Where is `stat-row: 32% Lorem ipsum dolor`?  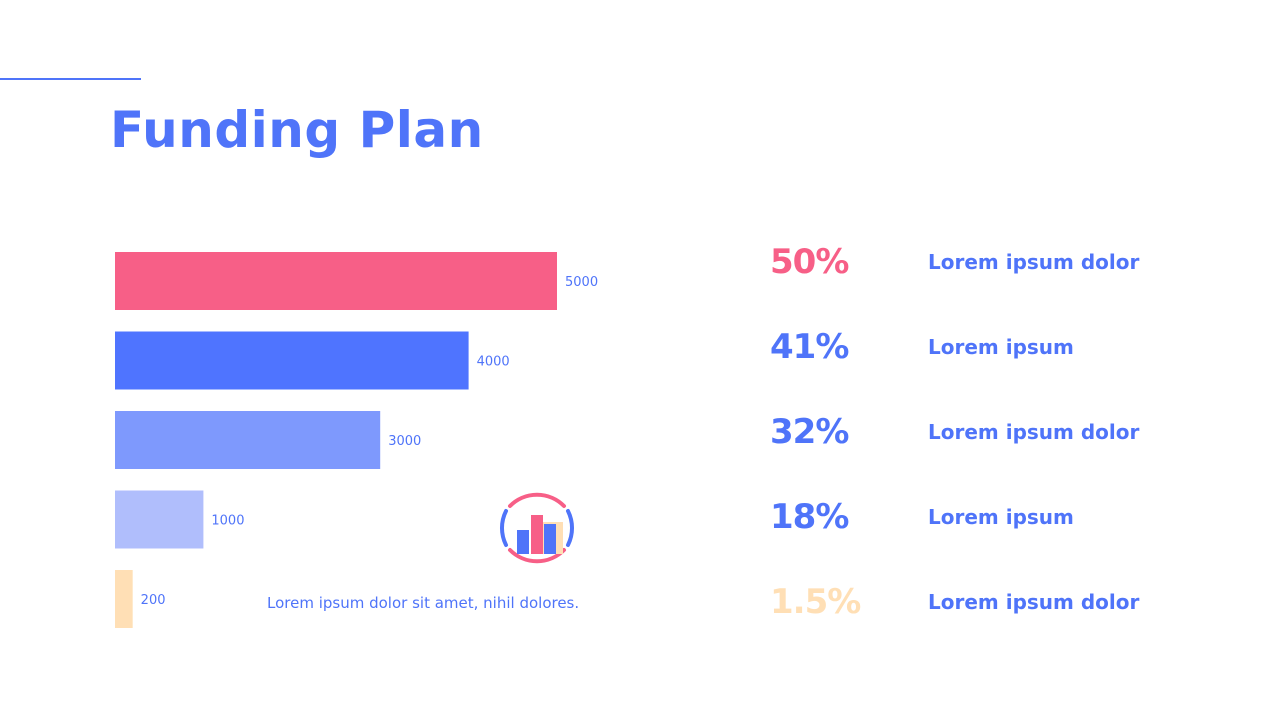 stat-row: 32% Lorem ipsum dolor is located at coordinates (1010, 432).